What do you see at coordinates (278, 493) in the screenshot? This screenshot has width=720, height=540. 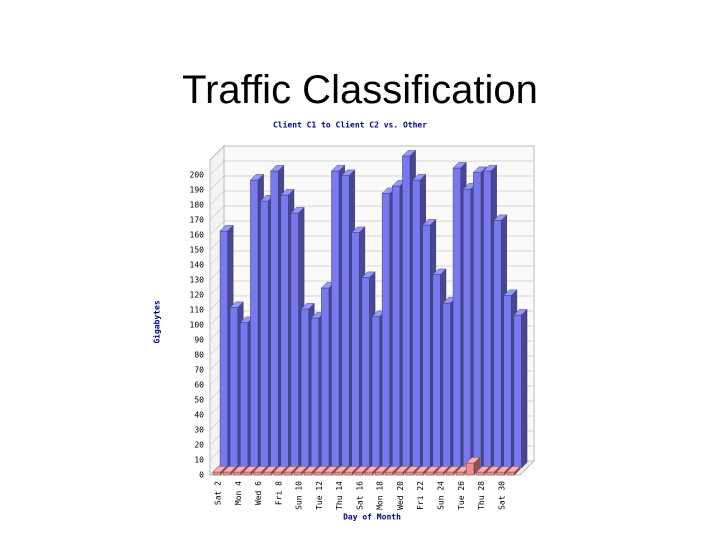 I see `x-tick-label: Fri 8` at bounding box center [278, 493].